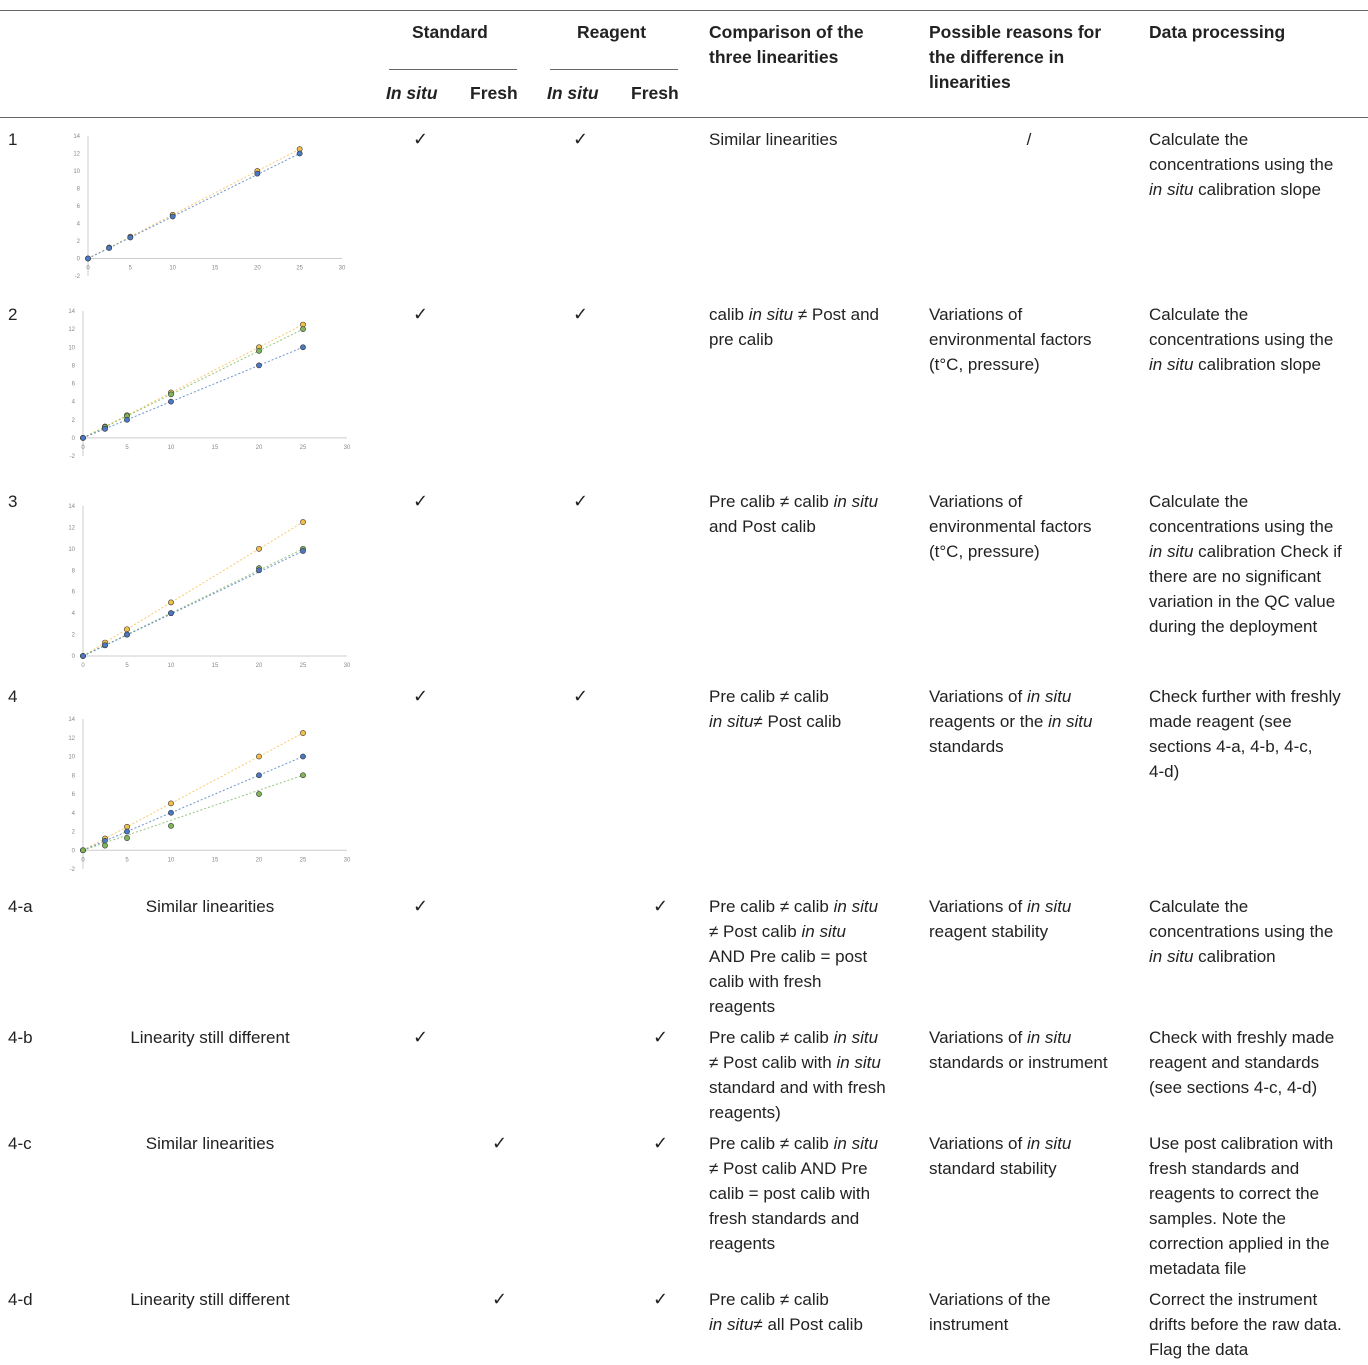 This screenshot has height=1365, width=1368. I want to click on cell-line: Use post calibration with, so click(1256, 1143).